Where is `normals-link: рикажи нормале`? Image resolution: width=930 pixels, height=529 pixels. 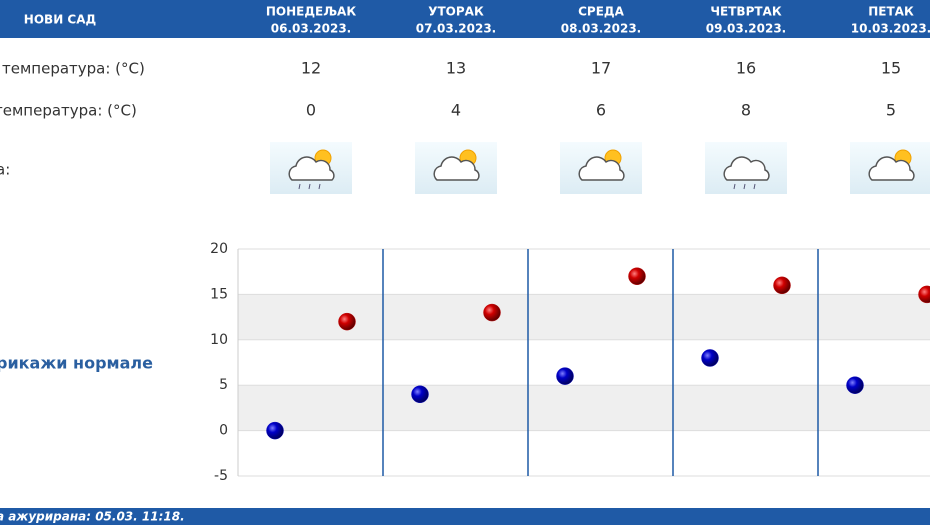 normals-link: рикажи нормале is located at coordinates (76, 363).